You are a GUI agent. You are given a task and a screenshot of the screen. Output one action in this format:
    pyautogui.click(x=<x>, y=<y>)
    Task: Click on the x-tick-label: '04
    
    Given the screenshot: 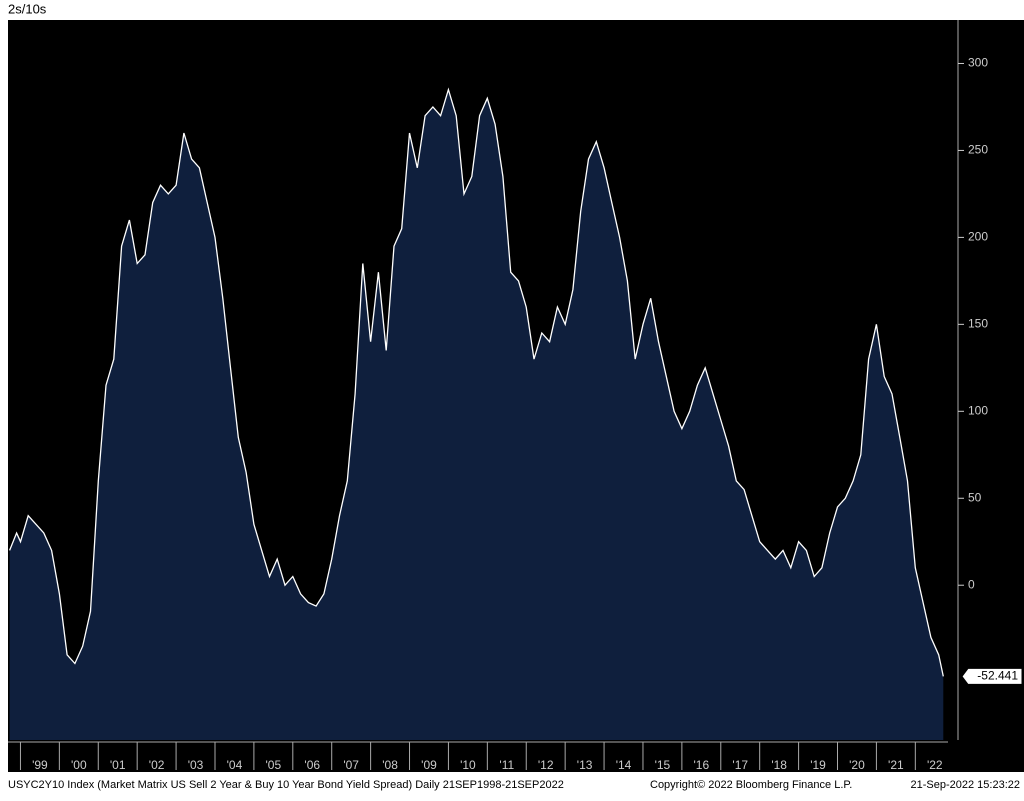 What is the action you would take?
    pyautogui.click(x=235, y=765)
    